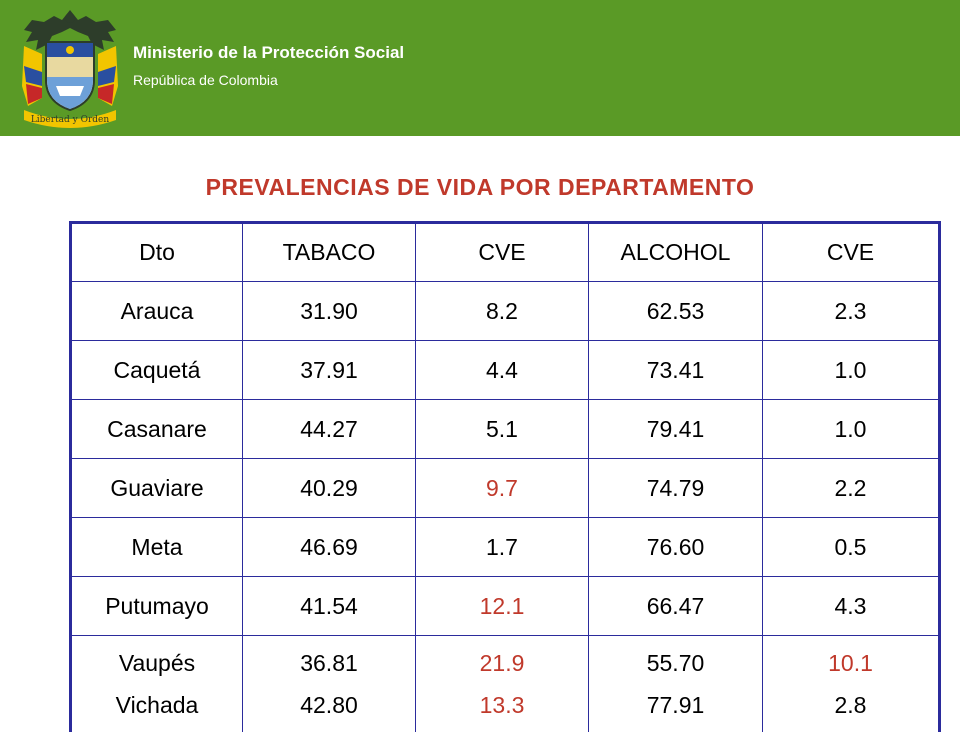 The height and width of the screenshot is (732, 960). Describe the element at coordinates (157, 488) in the screenshot. I see `table-cell: Guaviare` at that location.